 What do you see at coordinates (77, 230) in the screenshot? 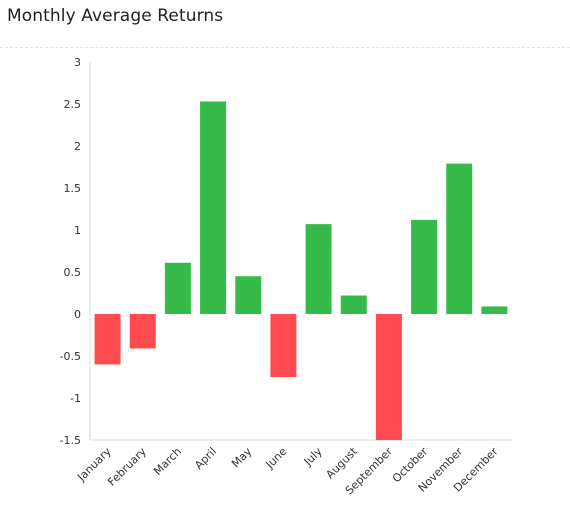
I see `y-tick-label: 1` at bounding box center [77, 230].